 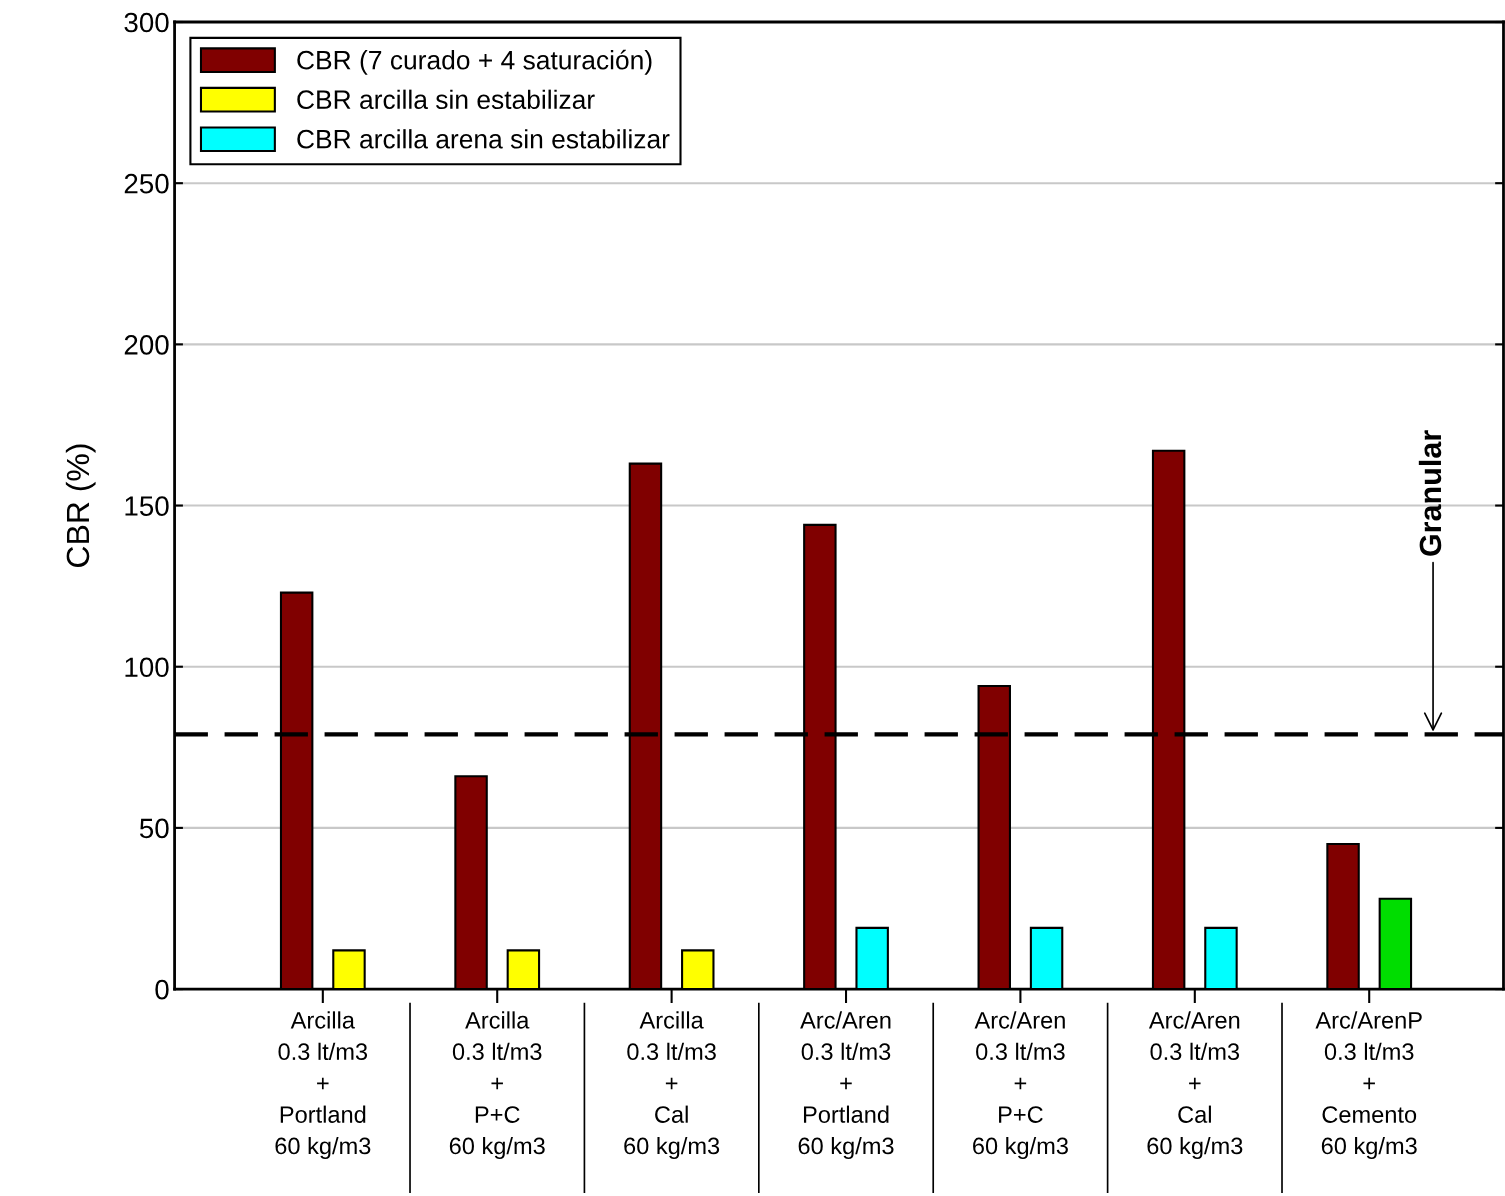 I want to click on x-tick-label: Arc/Aren 0.3 lt/m3 + P+C 60 kg/m3, so click(x=1020, y=1085).